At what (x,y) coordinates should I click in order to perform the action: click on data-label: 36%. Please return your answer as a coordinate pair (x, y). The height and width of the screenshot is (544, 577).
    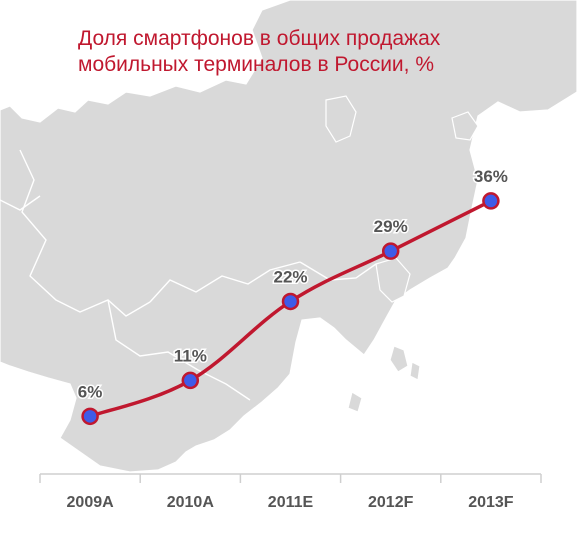
    Looking at the image, I should click on (491, 176).